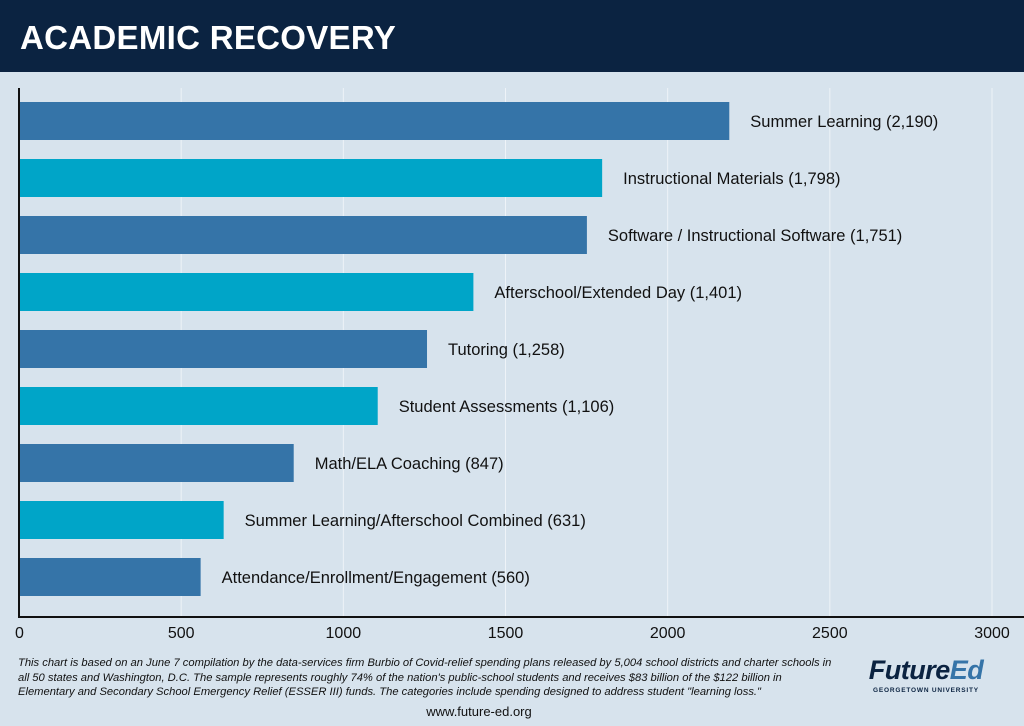  Describe the element at coordinates (668, 633) in the screenshot. I see `x-tick-label: 2000` at that location.